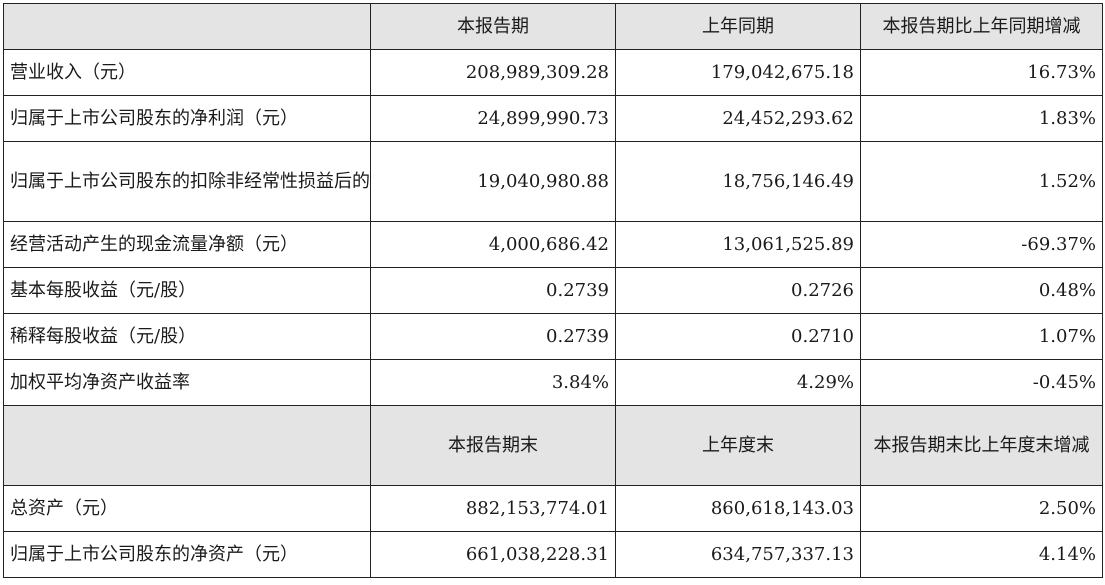 This screenshot has width=1105, height=585. I want to click on header-cell-period-end: 本报告期末, so click(493, 445).